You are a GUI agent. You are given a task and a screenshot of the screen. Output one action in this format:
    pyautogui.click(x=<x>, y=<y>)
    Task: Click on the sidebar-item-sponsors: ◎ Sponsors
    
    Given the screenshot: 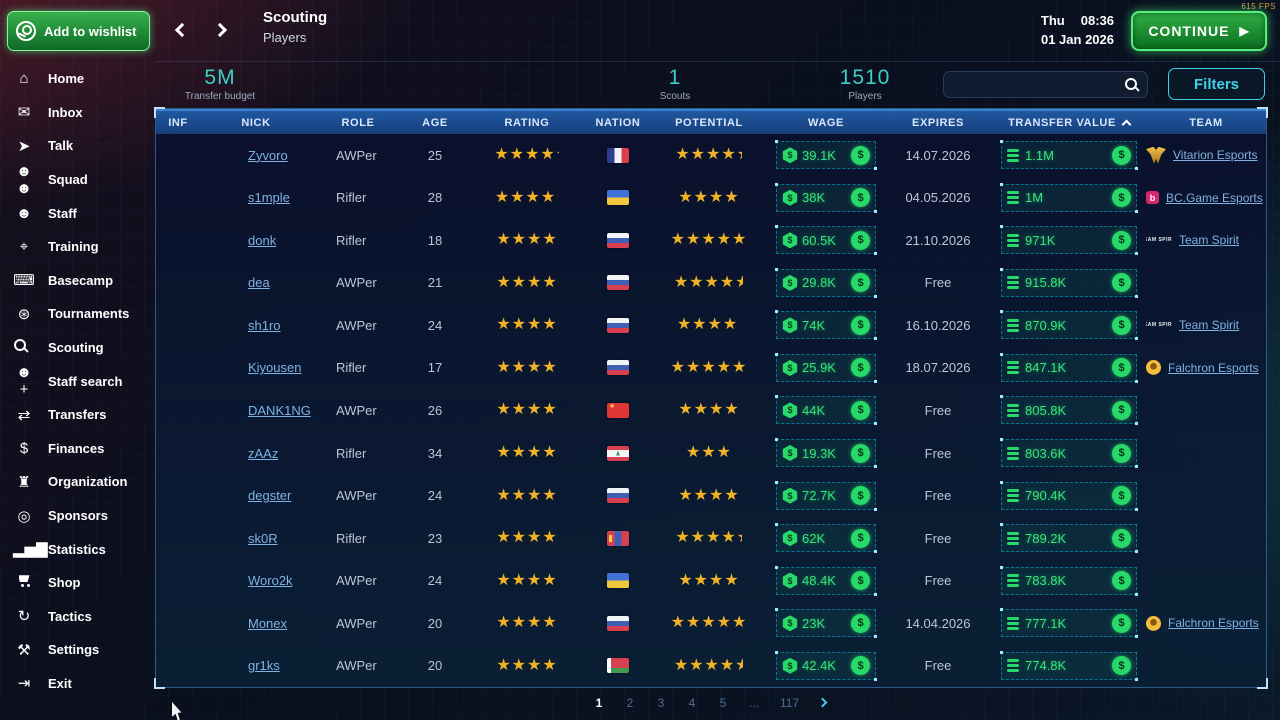 What is the action you would take?
    pyautogui.click(x=77, y=516)
    